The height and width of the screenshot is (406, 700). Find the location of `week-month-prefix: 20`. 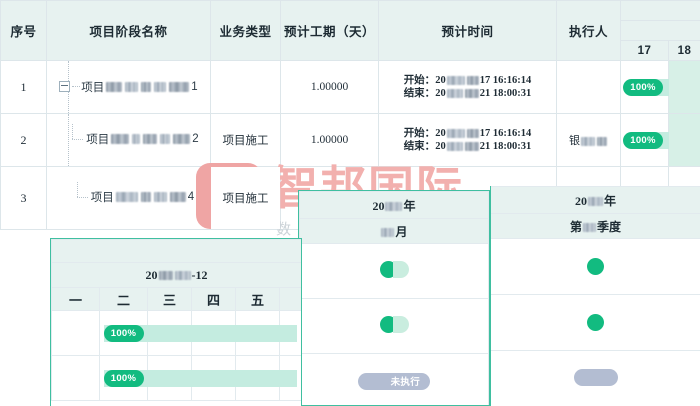

week-month-prefix: 20 is located at coordinates (151, 274).